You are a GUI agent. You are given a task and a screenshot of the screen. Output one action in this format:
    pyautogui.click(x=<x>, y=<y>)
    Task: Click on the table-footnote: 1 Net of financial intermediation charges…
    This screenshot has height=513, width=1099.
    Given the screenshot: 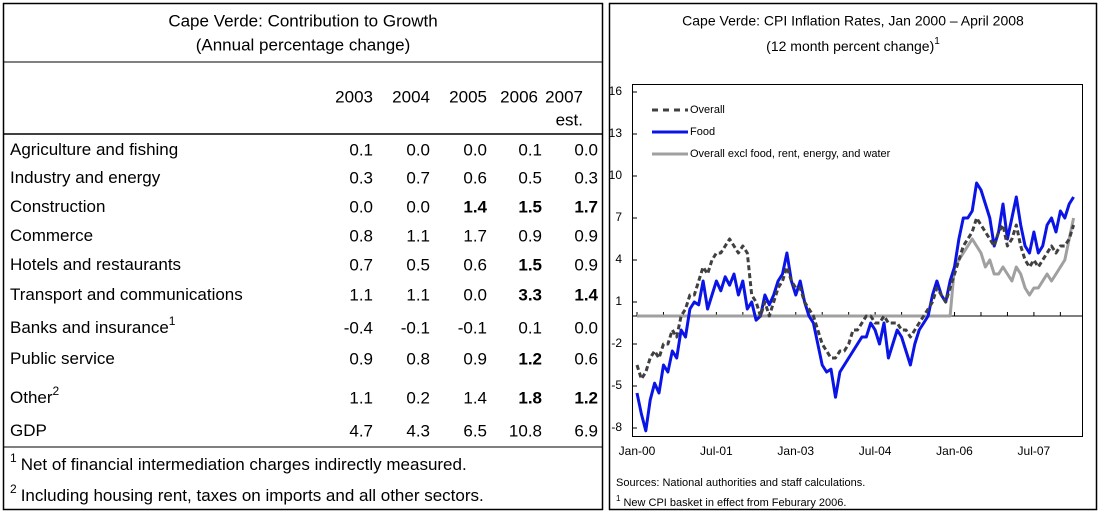 What is the action you would take?
    pyautogui.click(x=238, y=462)
    